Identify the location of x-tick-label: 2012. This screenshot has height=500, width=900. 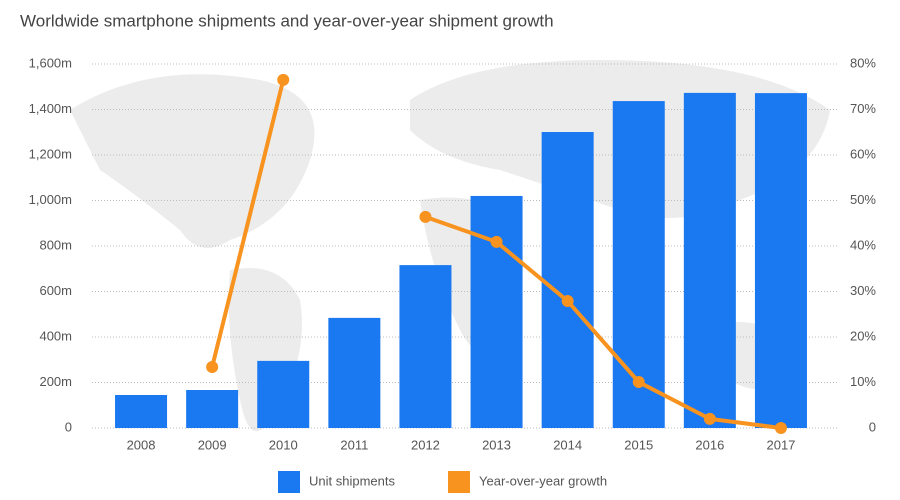
(425, 444).